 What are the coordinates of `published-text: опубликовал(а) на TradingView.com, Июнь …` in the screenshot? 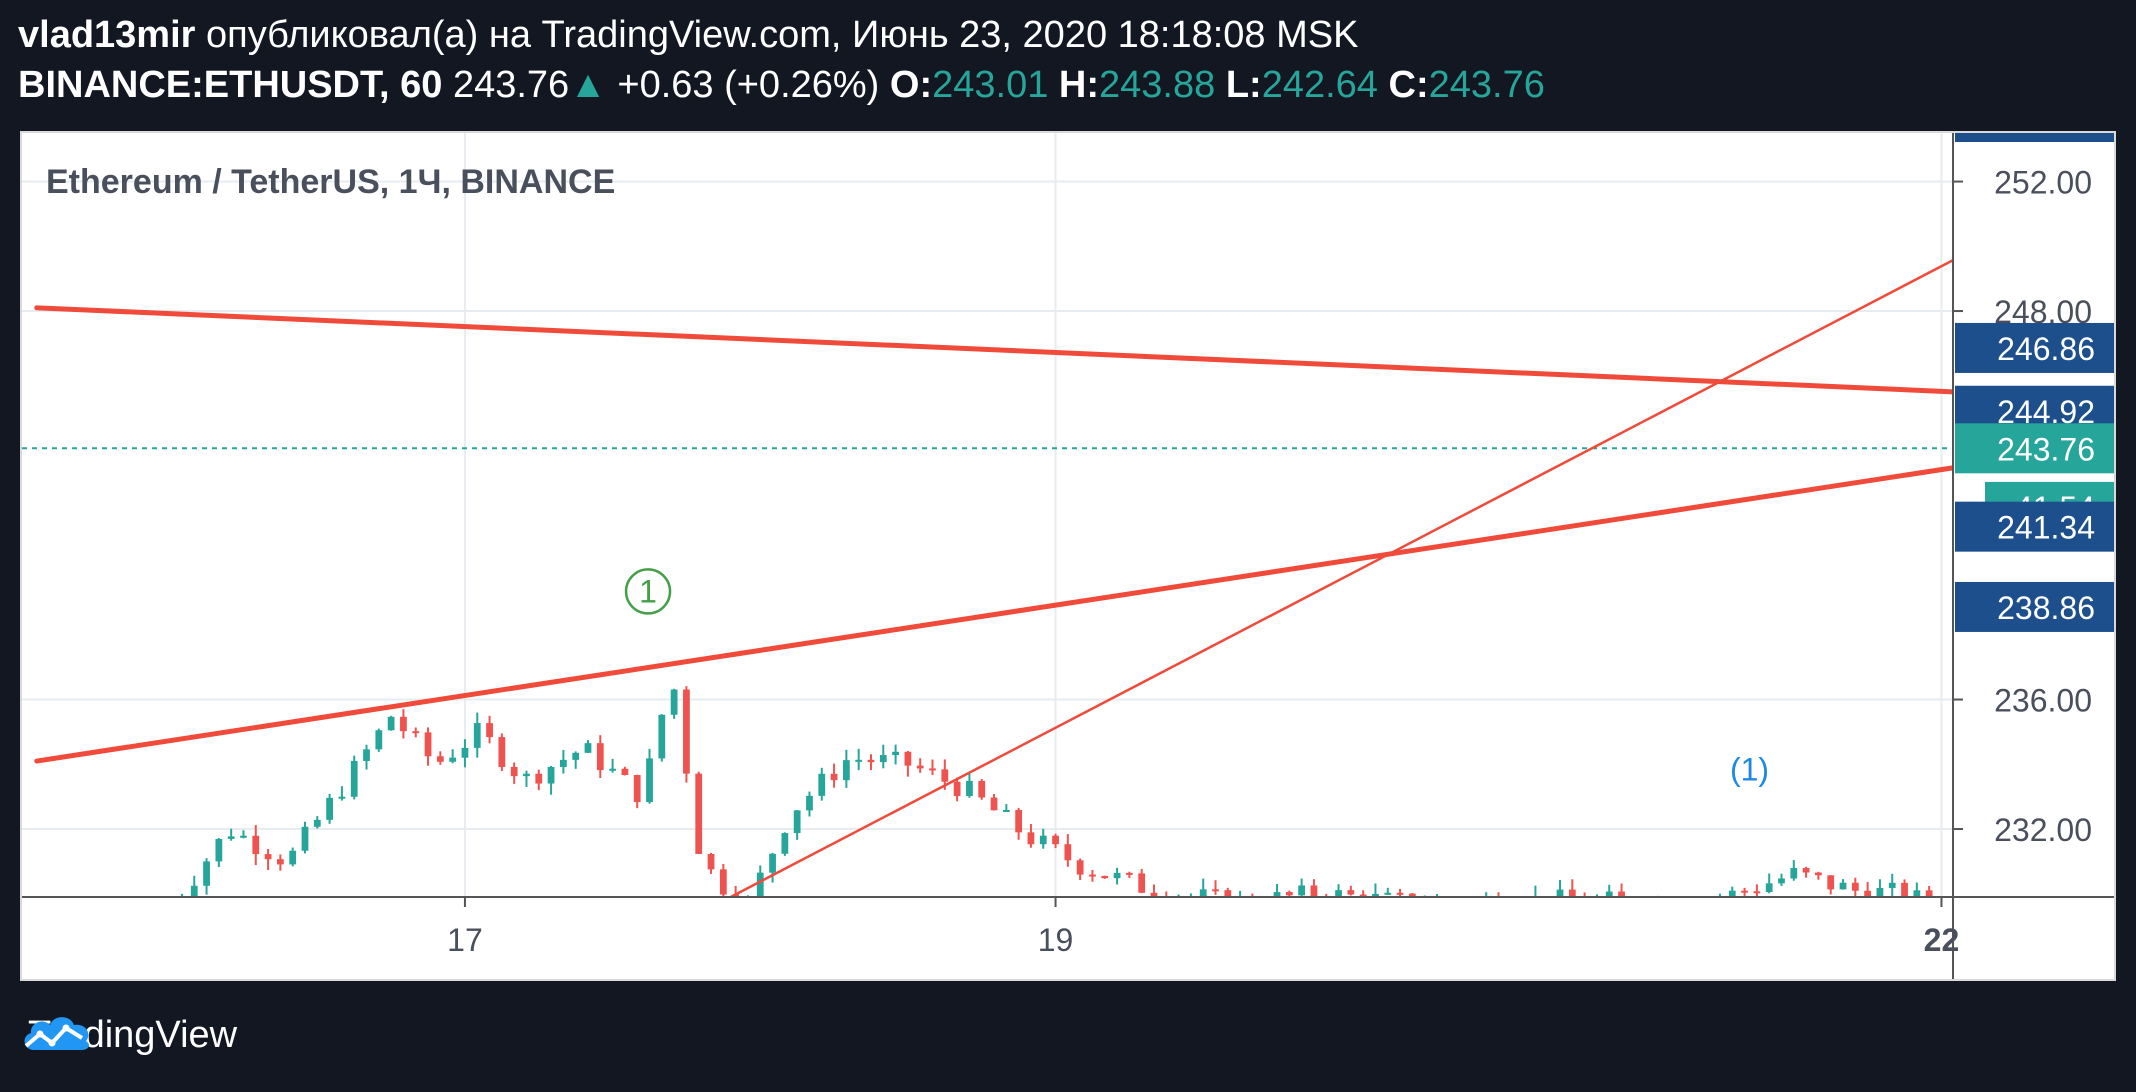 It's located at (782, 35).